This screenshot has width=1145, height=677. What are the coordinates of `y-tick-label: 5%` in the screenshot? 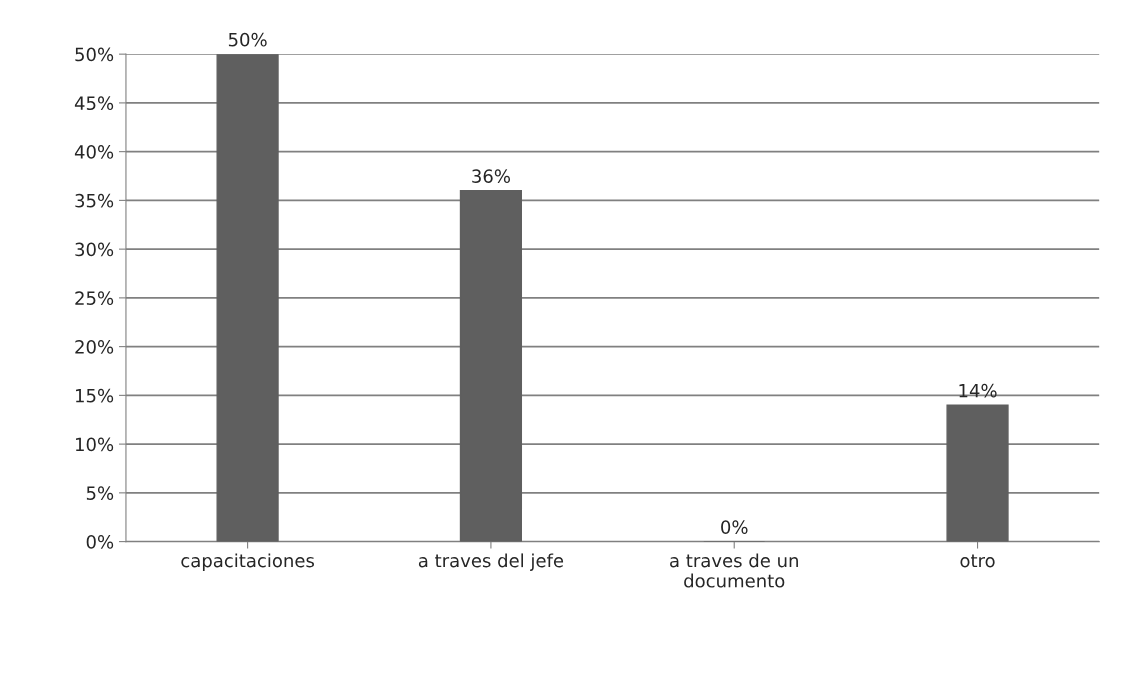 It's located at (100, 493).